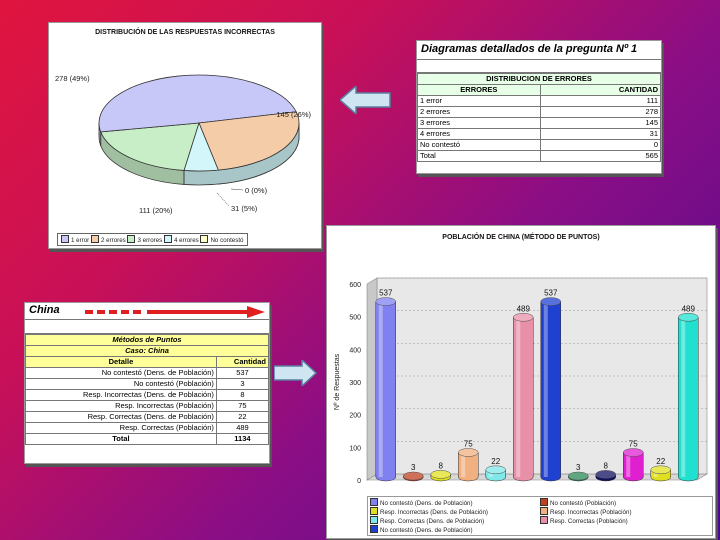 The height and width of the screenshot is (540, 720). Describe the element at coordinates (44, 310) in the screenshot. I see `china-table-title: China` at that location.